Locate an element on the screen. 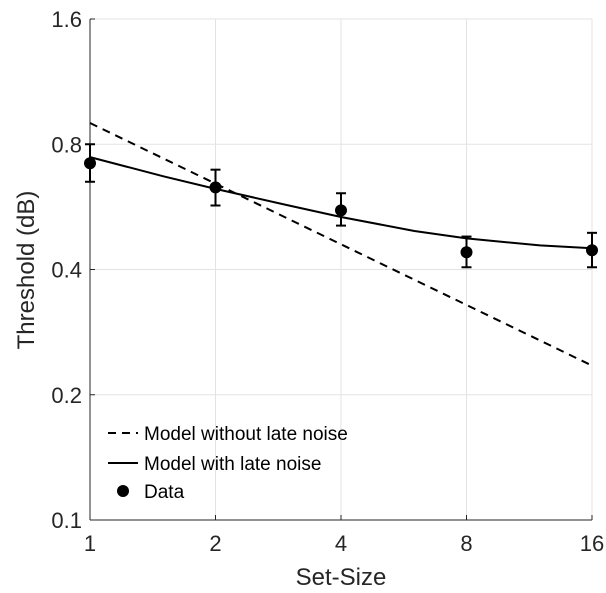 The width and height of the screenshot is (606, 593). legend-label-model-without-late-noise: Model without late noise is located at coordinates (246, 434).